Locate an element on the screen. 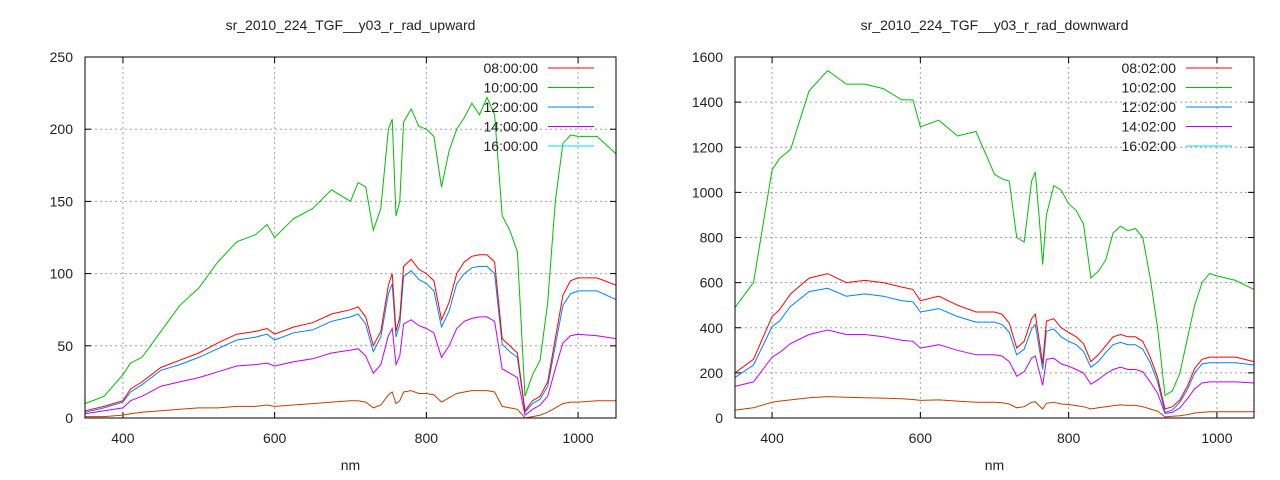 Image resolution: width=1280 pixels, height=480 pixels. series-line-12:00:00 is located at coordinates (350, 339).